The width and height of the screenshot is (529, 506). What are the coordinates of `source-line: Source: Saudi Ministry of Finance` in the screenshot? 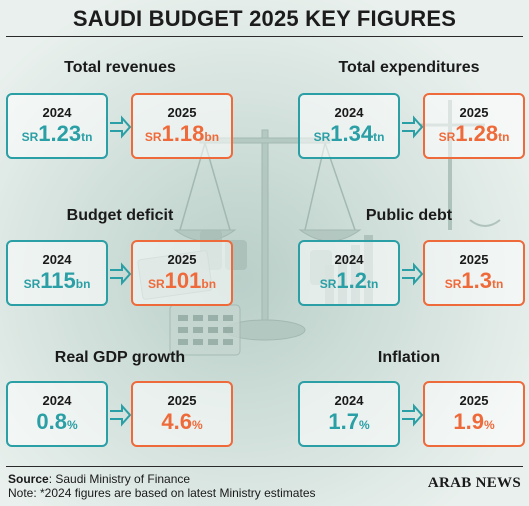 It's located at (162, 479).